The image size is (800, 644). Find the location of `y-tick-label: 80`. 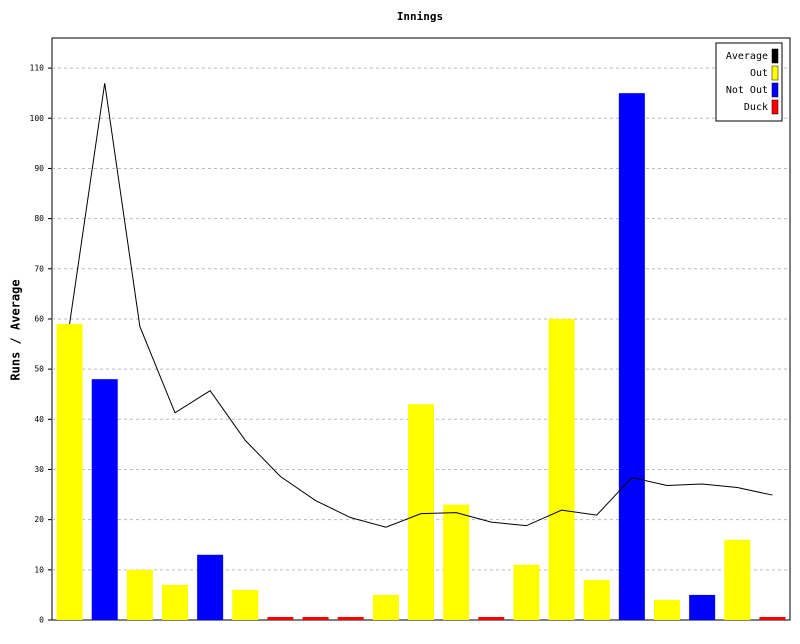

y-tick-label: 80 is located at coordinates (39, 218).